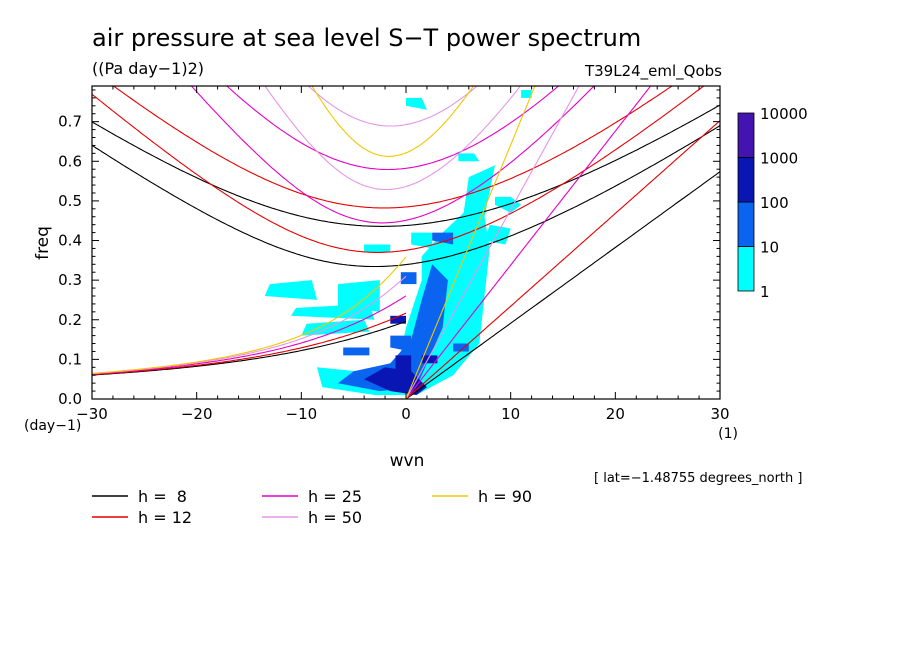  What do you see at coordinates (406, 414) in the screenshot?
I see `x-tick-label: 0` at bounding box center [406, 414].